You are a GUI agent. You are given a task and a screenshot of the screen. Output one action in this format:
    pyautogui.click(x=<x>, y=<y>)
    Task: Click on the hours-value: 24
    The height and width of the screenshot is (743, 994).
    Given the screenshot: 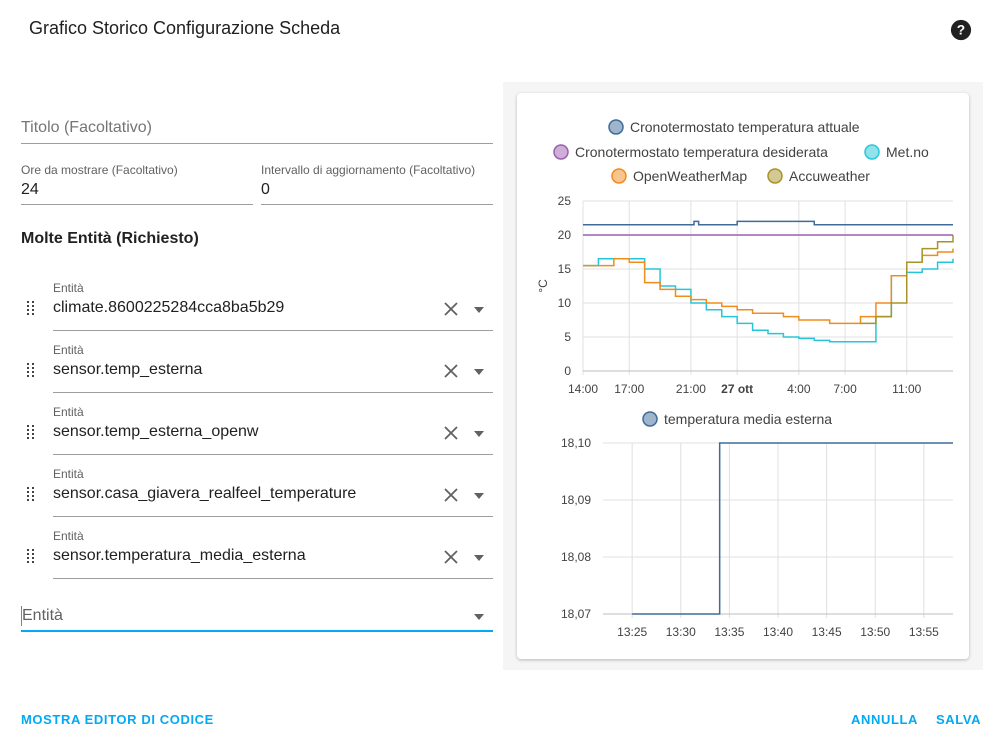 What is the action you would take?
    pyautogui.click(x=30, y=189)
    